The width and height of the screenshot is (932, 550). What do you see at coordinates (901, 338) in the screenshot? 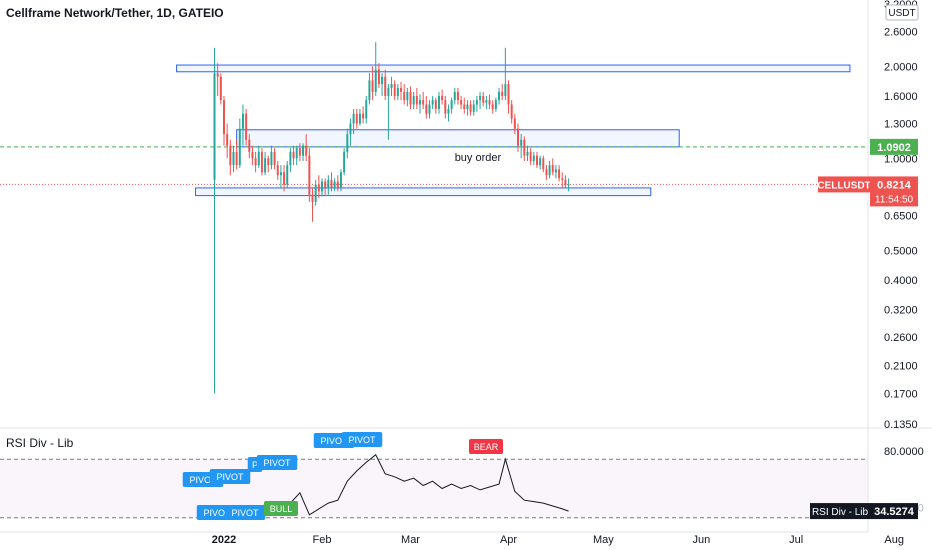
I see `price-tick-9: 0.2600` at bounding box center [901, 338].